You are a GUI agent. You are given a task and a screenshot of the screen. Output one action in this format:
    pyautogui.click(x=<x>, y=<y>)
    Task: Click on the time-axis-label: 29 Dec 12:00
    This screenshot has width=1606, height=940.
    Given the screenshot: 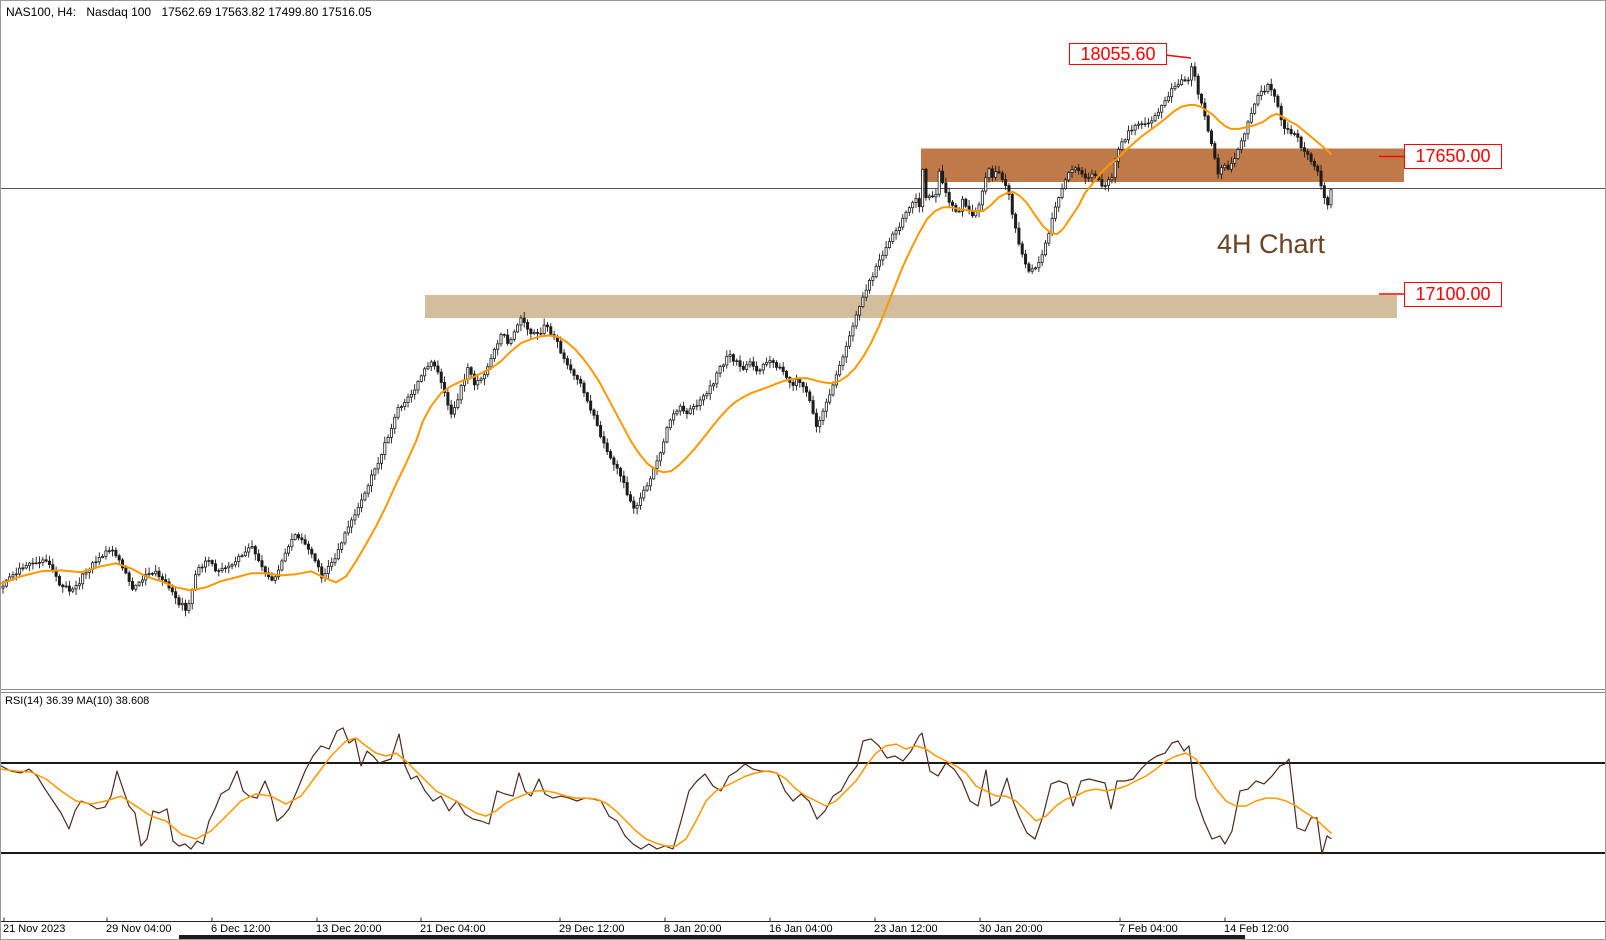 What is the action you would take?
    pyautogui.click(x=592, y=929)
    